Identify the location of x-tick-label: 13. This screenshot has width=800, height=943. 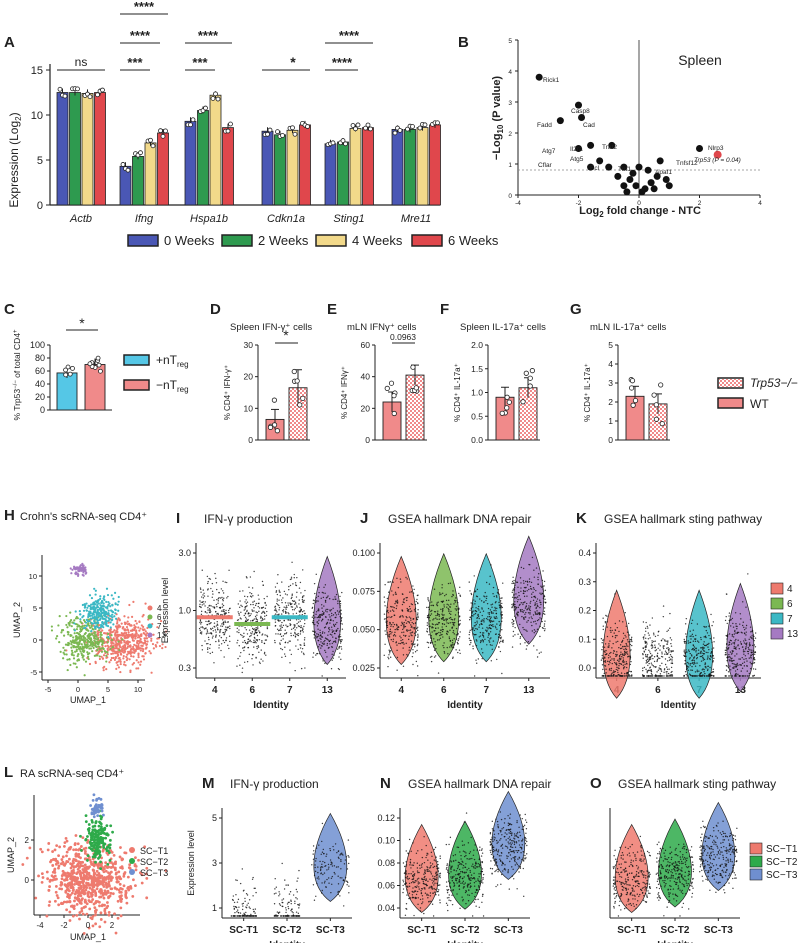
(529, 690).